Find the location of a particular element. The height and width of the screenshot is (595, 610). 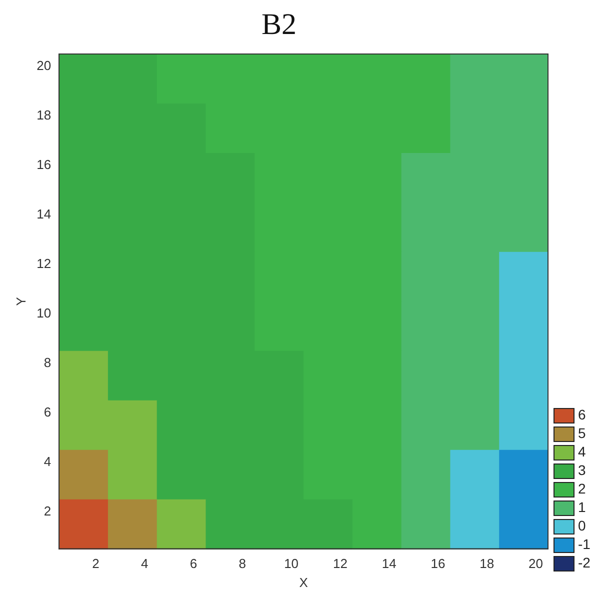

color-bar-label: 4 is located at coordinates (582, 452).